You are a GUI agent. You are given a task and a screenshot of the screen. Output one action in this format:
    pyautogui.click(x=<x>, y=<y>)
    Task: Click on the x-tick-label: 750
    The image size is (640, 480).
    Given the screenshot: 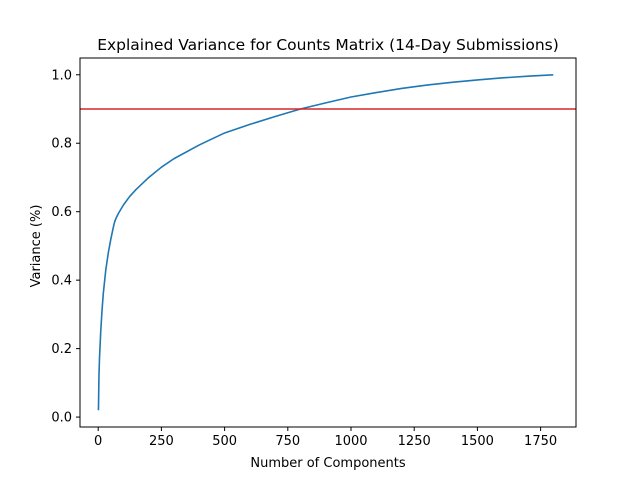 What is the action you would take?
    pyautogui.click(x=287, y=441)
    